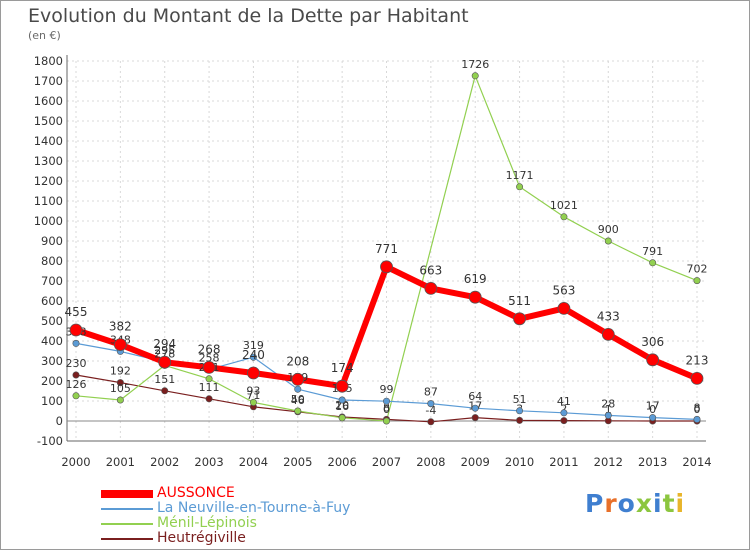 This screenshot has width=750, height=550. What do you see at coordinates (52, 361) in the screenshot?
I see `y-tick-label: 300` at bounding box center [52, 361].